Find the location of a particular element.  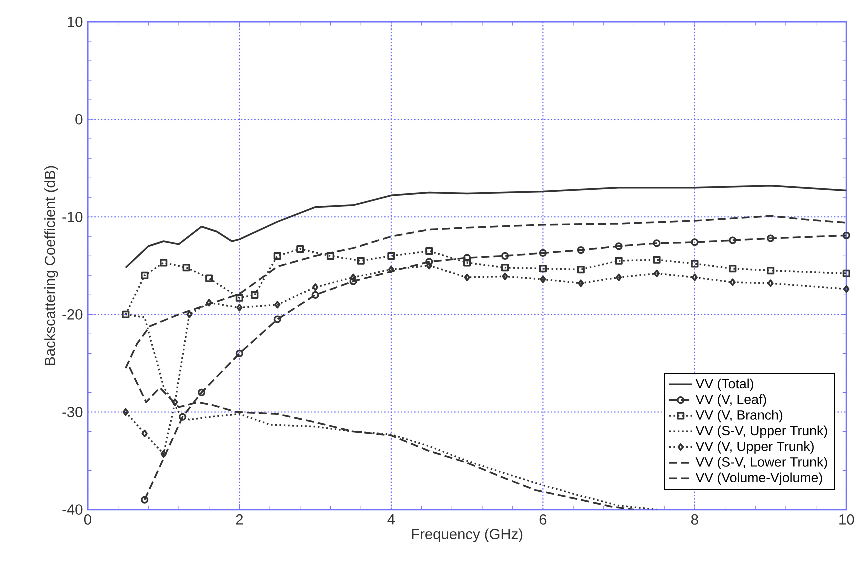

legend-label: VV (S-V, Lower Trunk) is located at coordinates (762, 463).